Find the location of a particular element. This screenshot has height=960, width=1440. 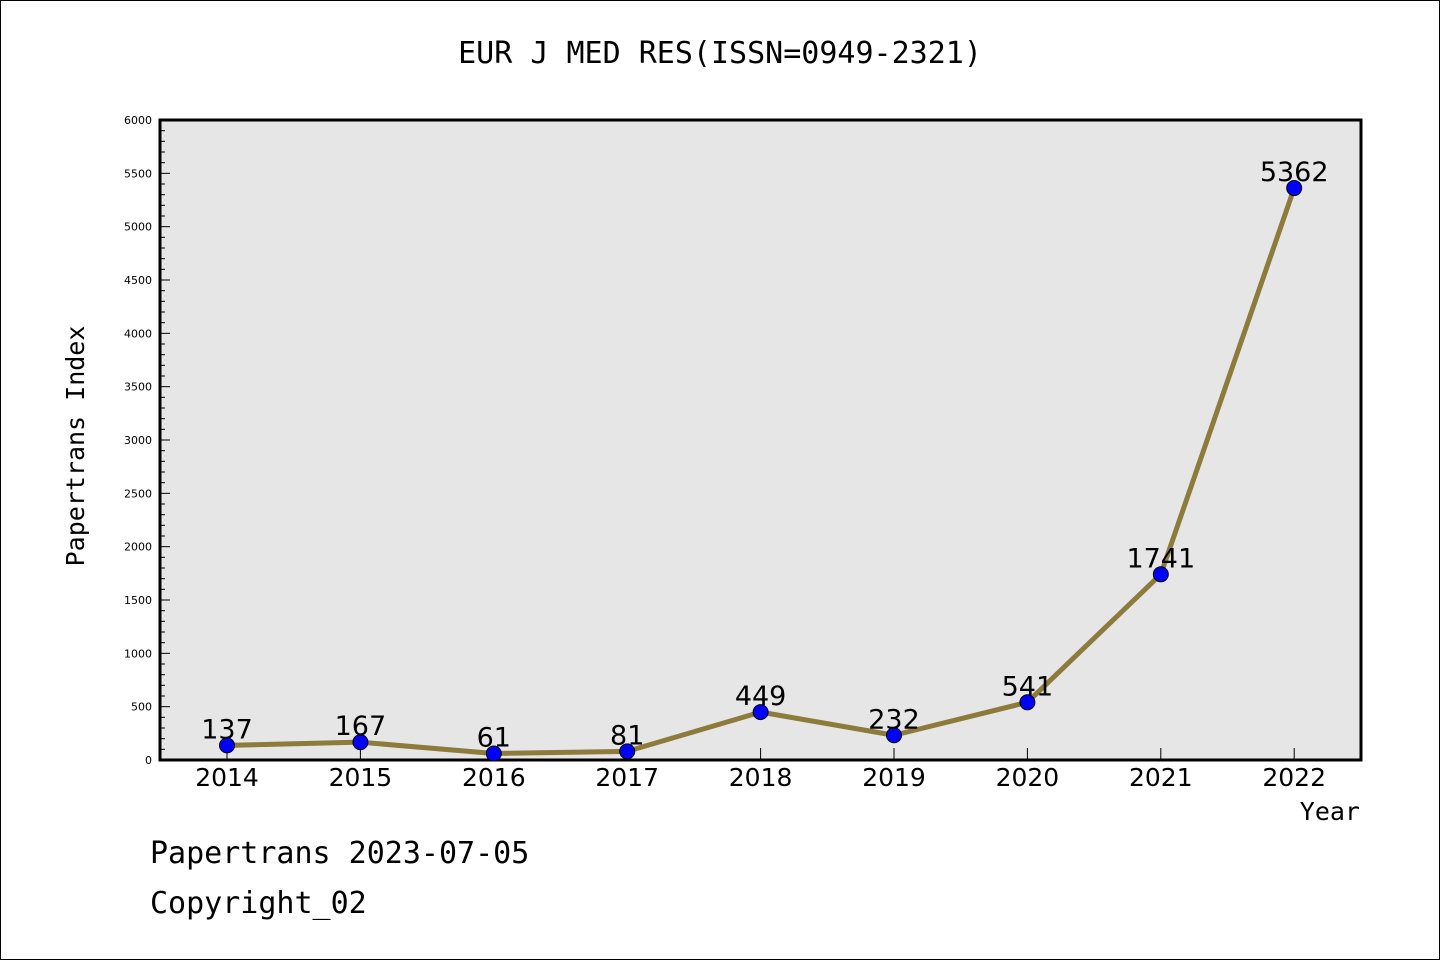

x-tick-label: 2022 is located at coordinates (1294, 777).